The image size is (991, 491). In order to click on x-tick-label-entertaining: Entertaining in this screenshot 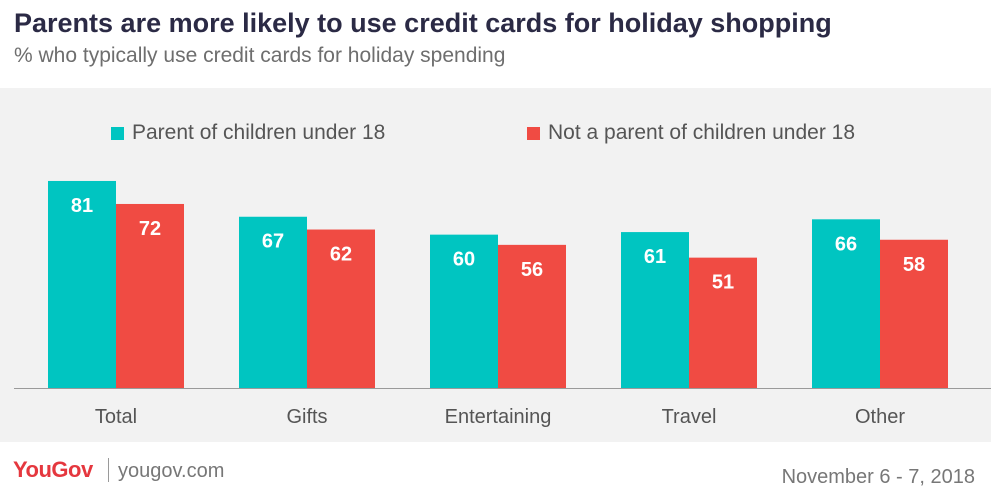, I will do `click(498, 417)`.